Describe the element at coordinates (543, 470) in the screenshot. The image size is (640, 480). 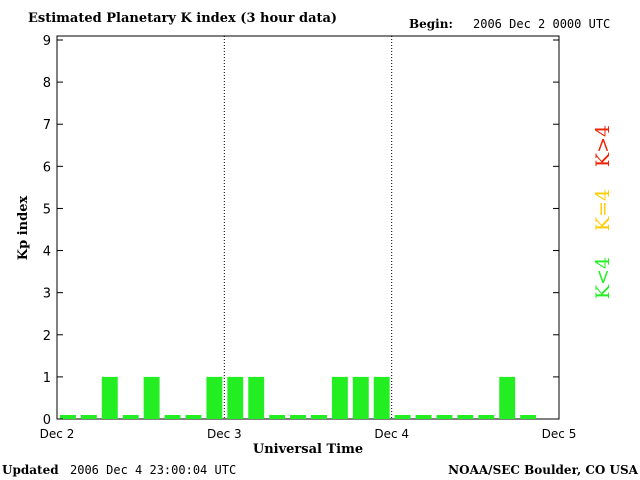
I see `source-credit: NOAA/SEC Boulder, CO USA` at that location.